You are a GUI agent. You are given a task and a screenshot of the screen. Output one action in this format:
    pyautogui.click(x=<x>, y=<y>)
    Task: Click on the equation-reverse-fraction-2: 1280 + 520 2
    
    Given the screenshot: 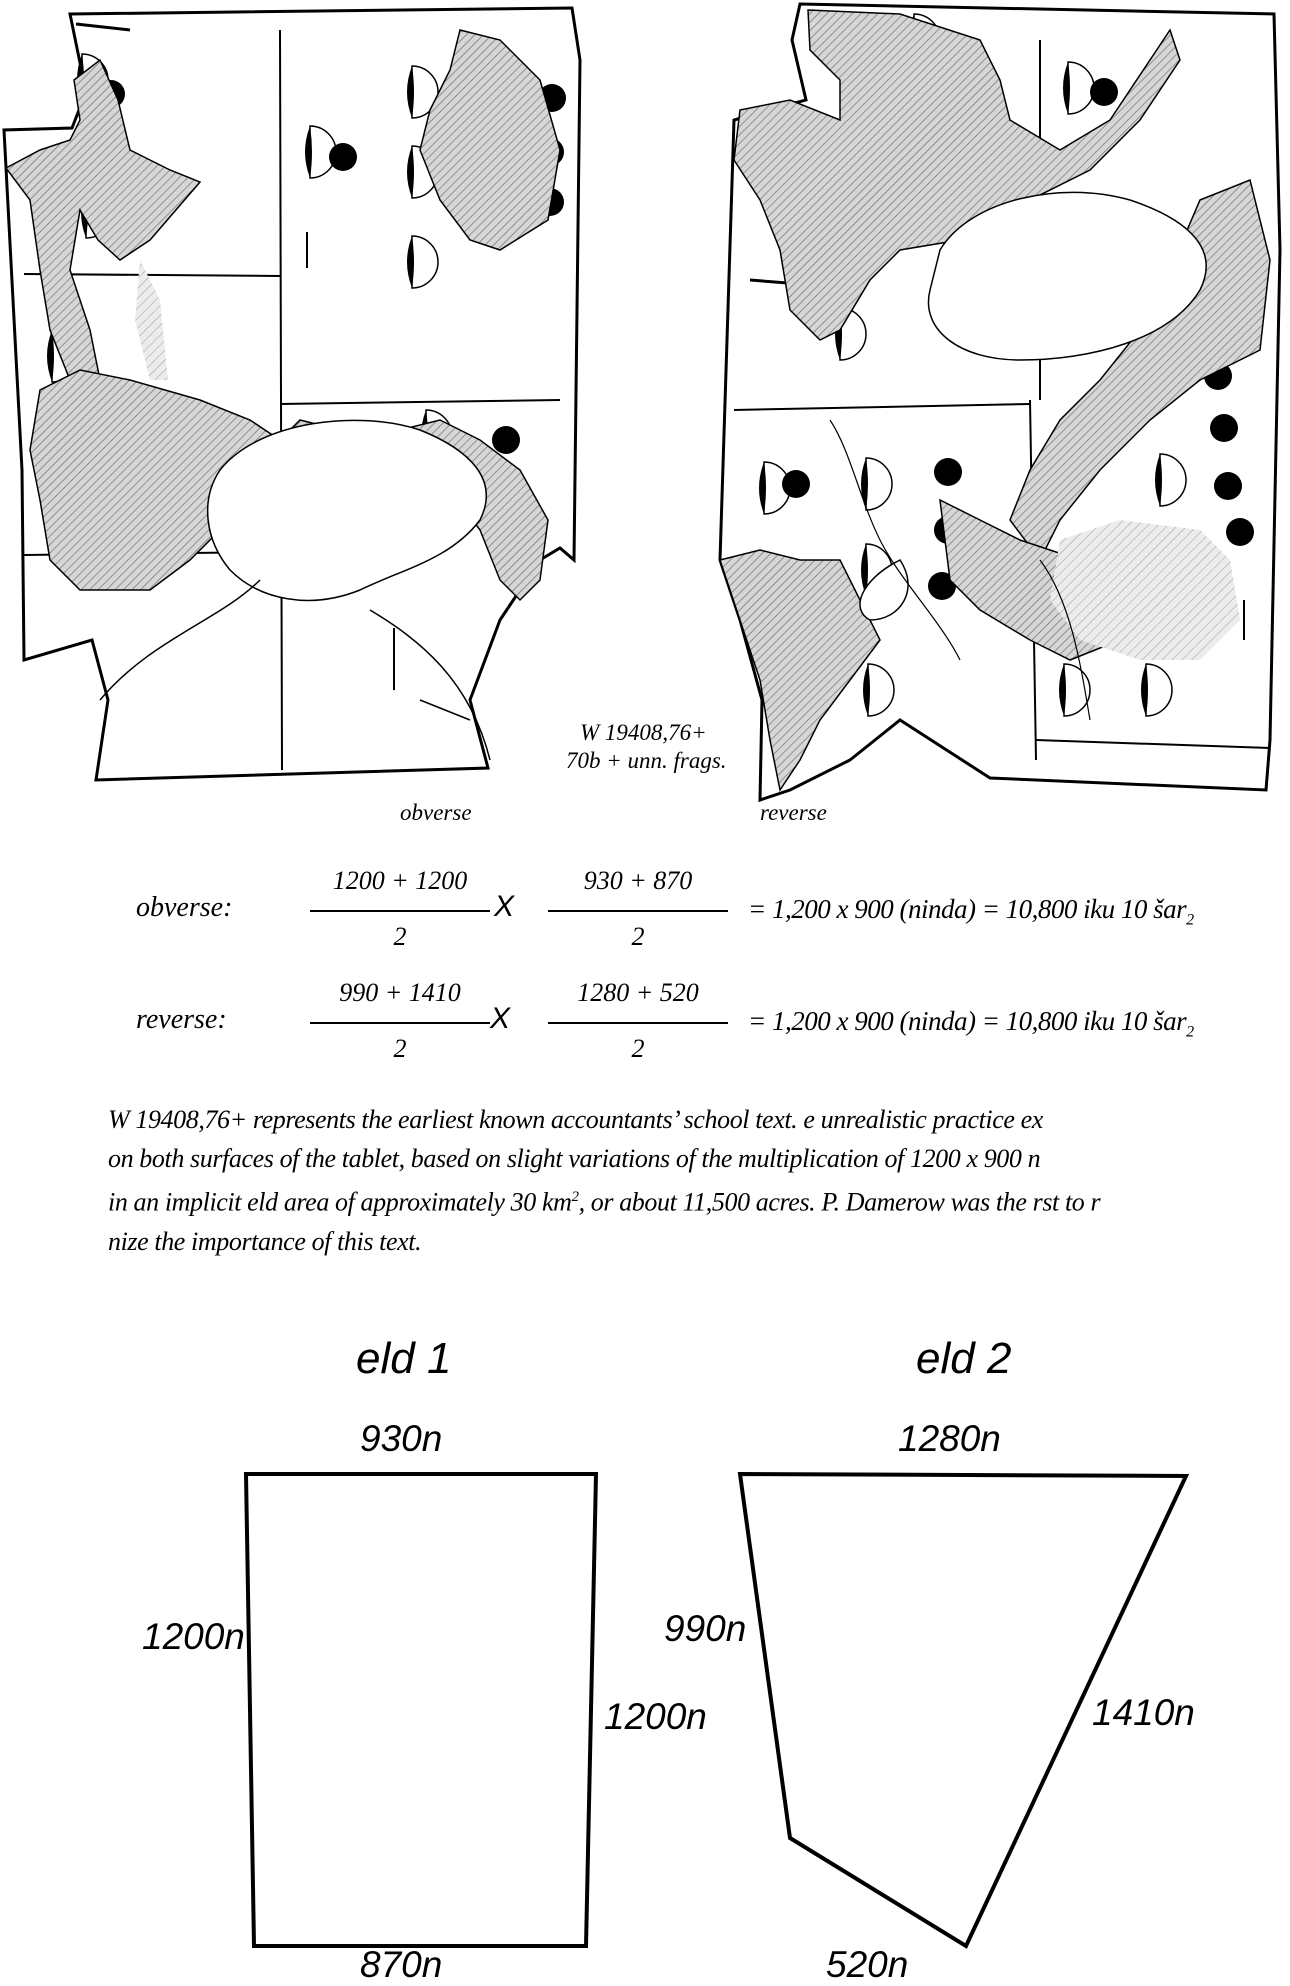 What is the action you would take?
    pyautogui.click(x=638, y=1021)
    